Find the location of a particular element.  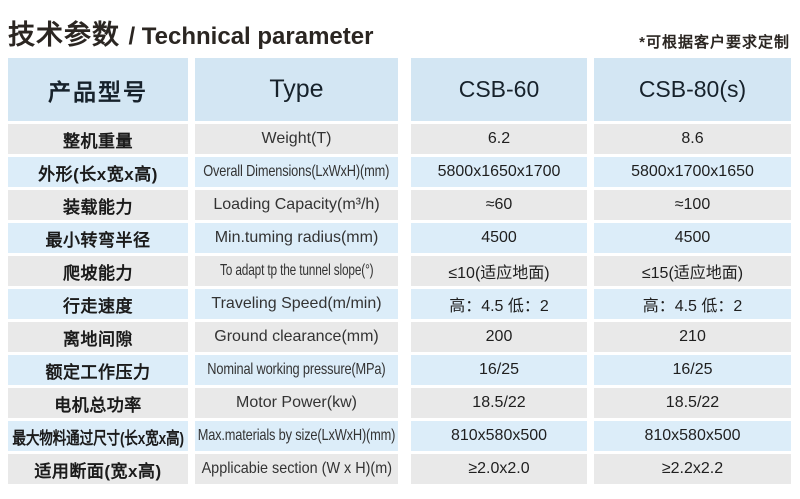

param-name-zh: 电机总功率 is located at coordinates (98, 403).